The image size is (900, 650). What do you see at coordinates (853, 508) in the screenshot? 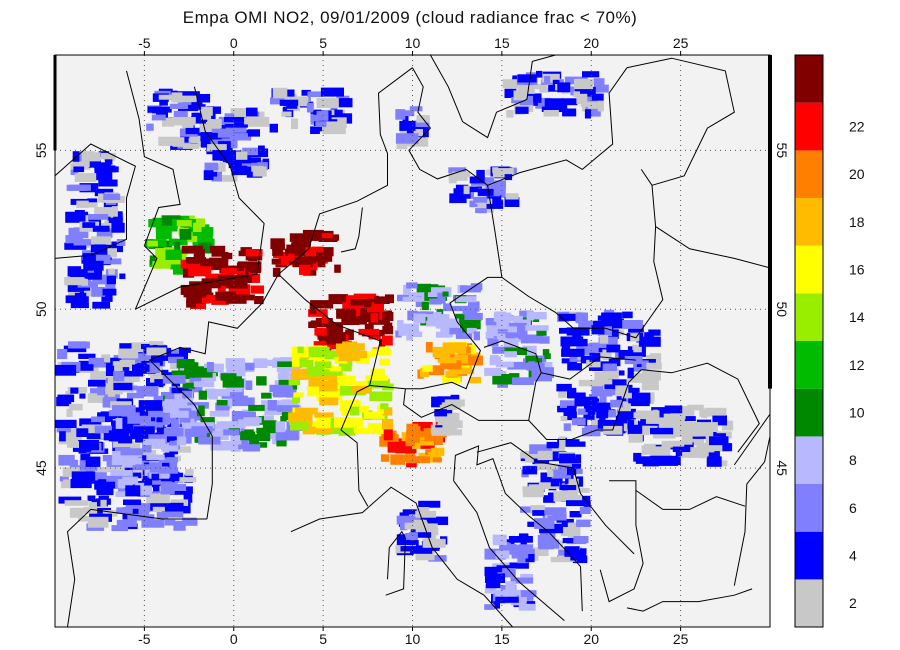
I see `colorbar-label: 6` at bounding box center [853, 508].